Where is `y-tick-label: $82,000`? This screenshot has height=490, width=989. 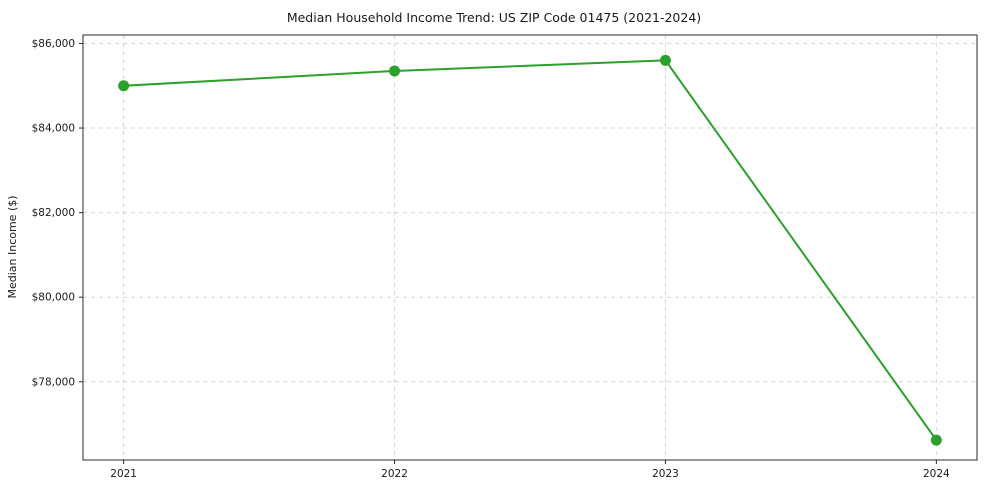 y-tick-label: $82,000 is located at coordinates (53, 213).